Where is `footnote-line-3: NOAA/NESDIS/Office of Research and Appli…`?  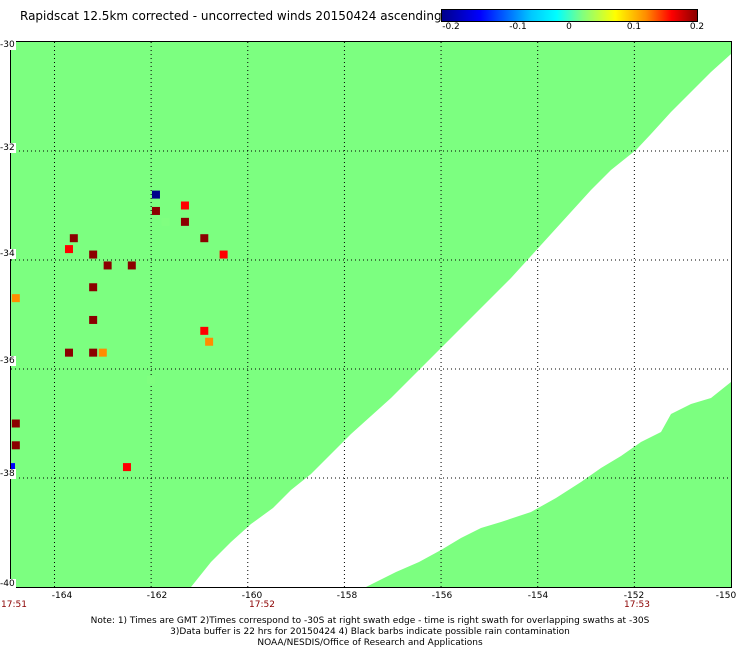
footnote-line-3: NOAA/NESDIS/Office of Research and Appli… is located at coordinates (370, 643).